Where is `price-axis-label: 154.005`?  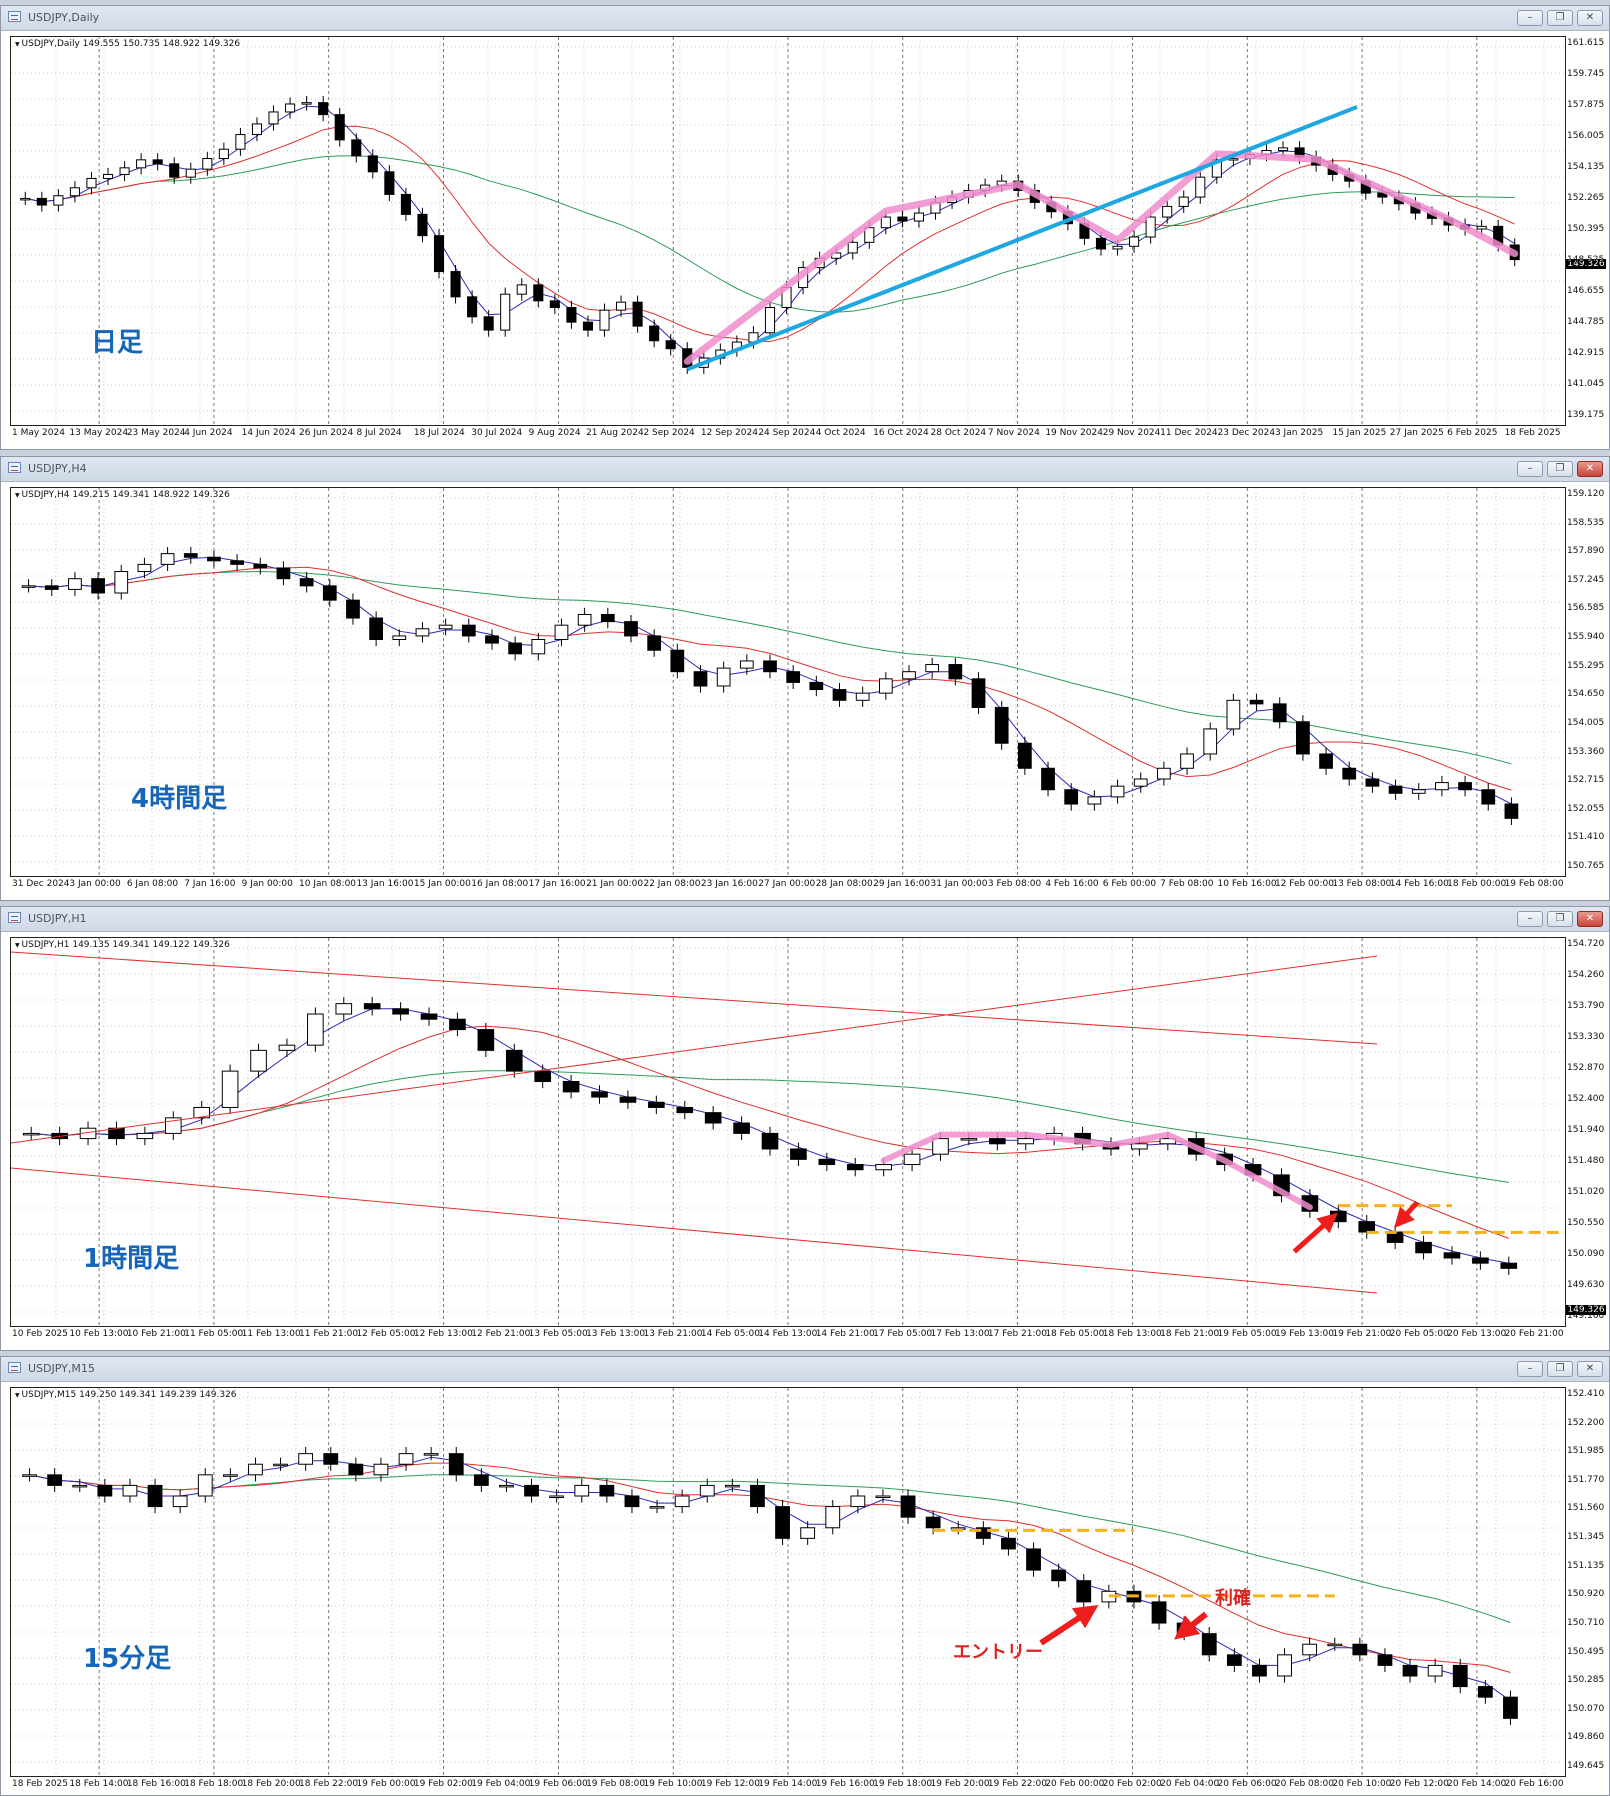 price-axis-label: 154.005 is located at coordinates (1586, 722).